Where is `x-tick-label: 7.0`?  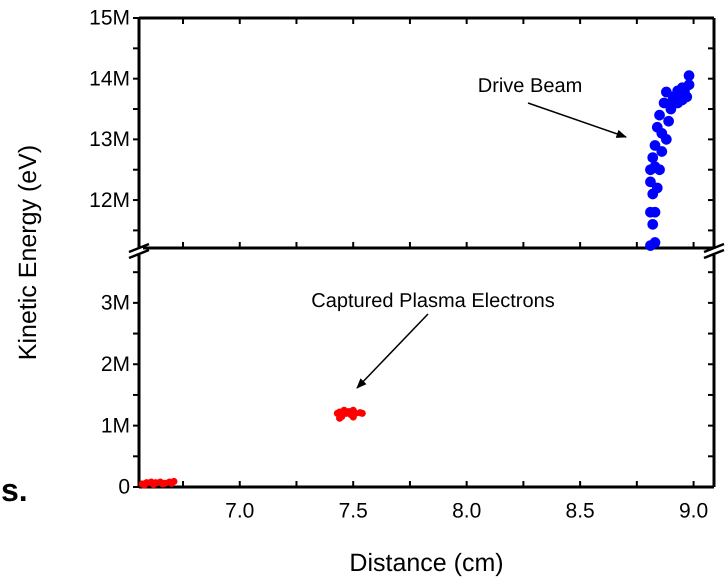 x-tick-label: 7.0 is located at coordinates (239, 510).